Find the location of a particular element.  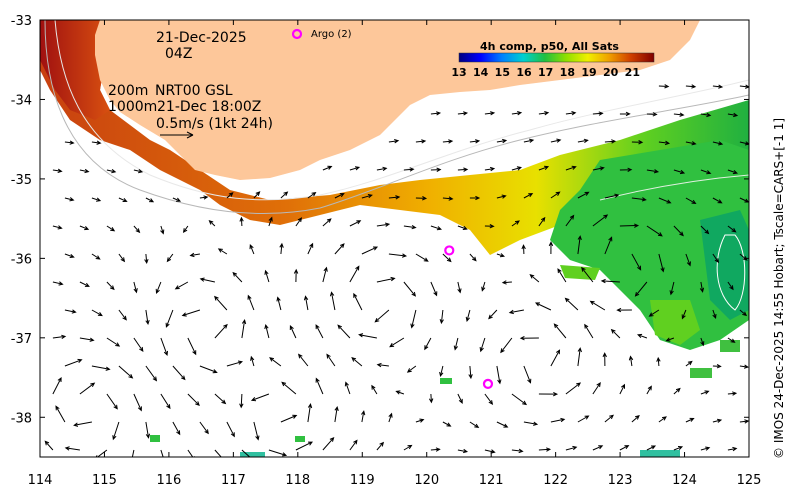

x-tick-label: 124 is located at coordinates (684, 480).